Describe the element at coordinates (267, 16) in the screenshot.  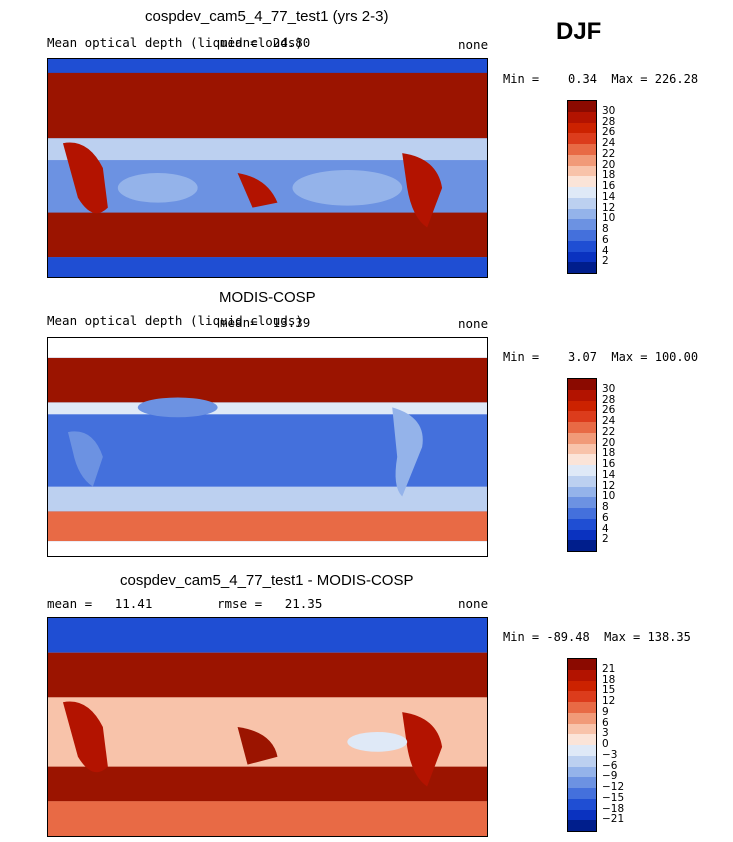
I see `panel-1-title: cospdev_cam5_4_77_test1 (yrs 2-3)` at that location.